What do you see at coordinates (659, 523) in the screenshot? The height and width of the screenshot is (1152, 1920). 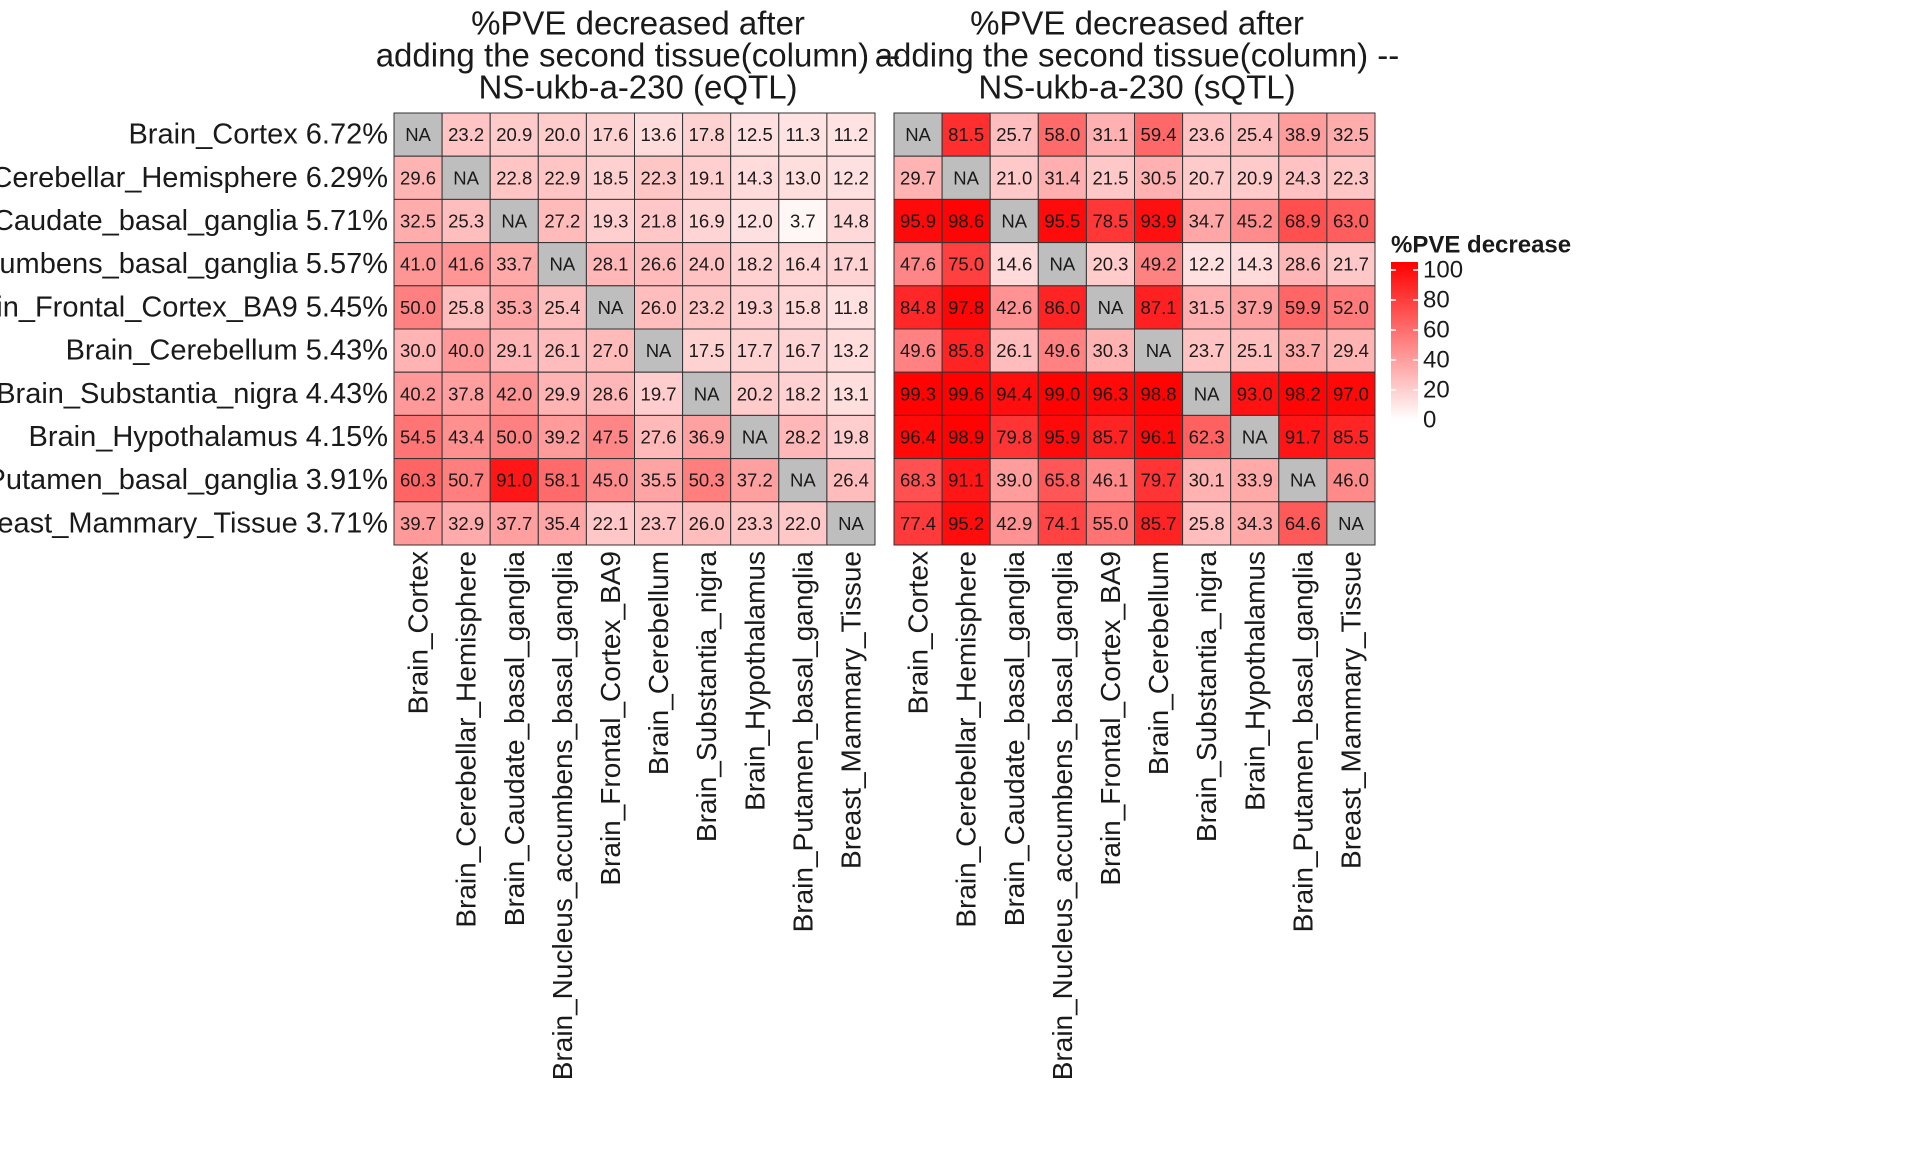 I see `cell-value-label: 23.7` at bounding box center [659, 523].